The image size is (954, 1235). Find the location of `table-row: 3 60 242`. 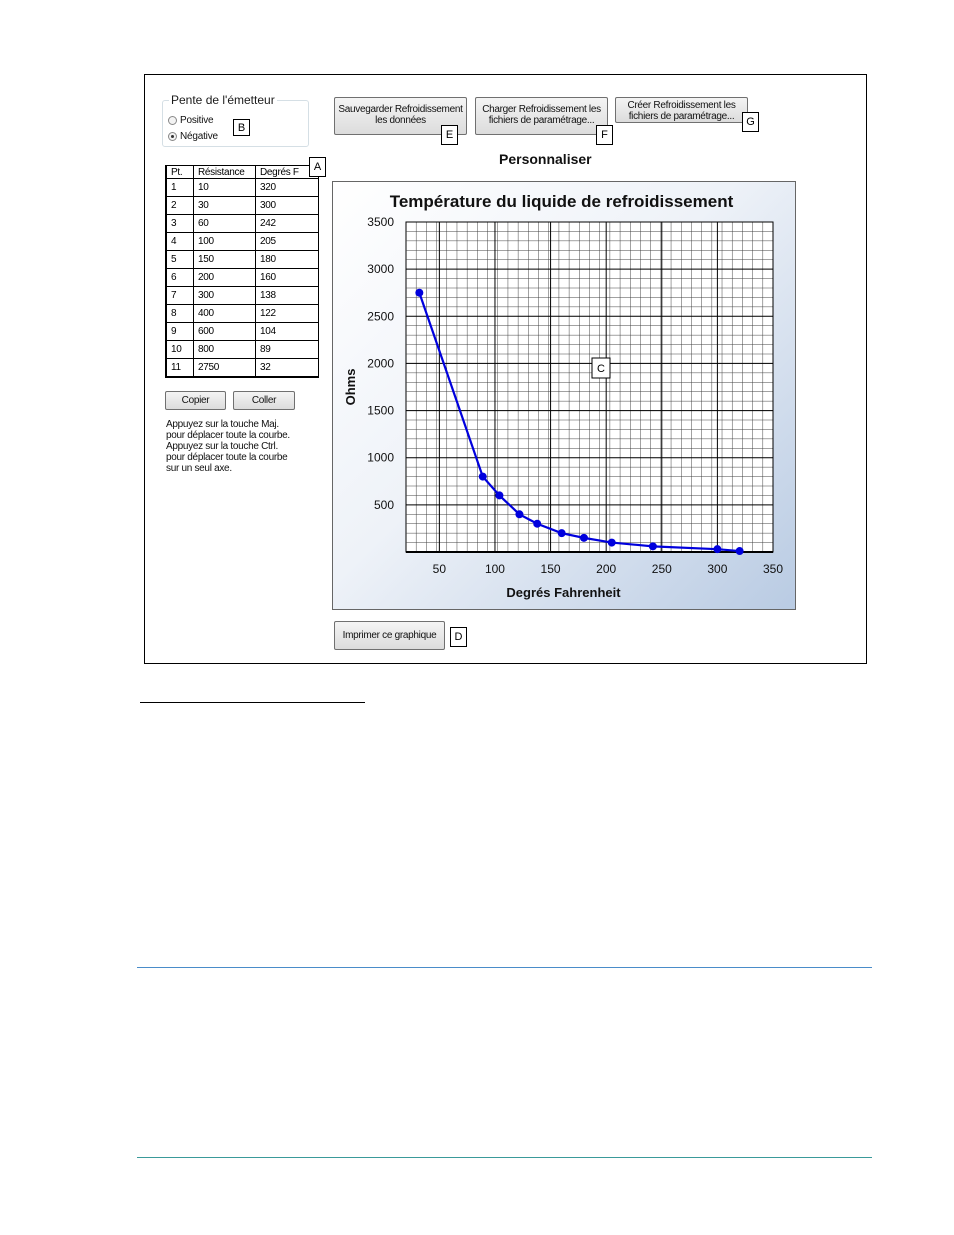

table-row: 3 60 242 is located at coordinates (242, 223).